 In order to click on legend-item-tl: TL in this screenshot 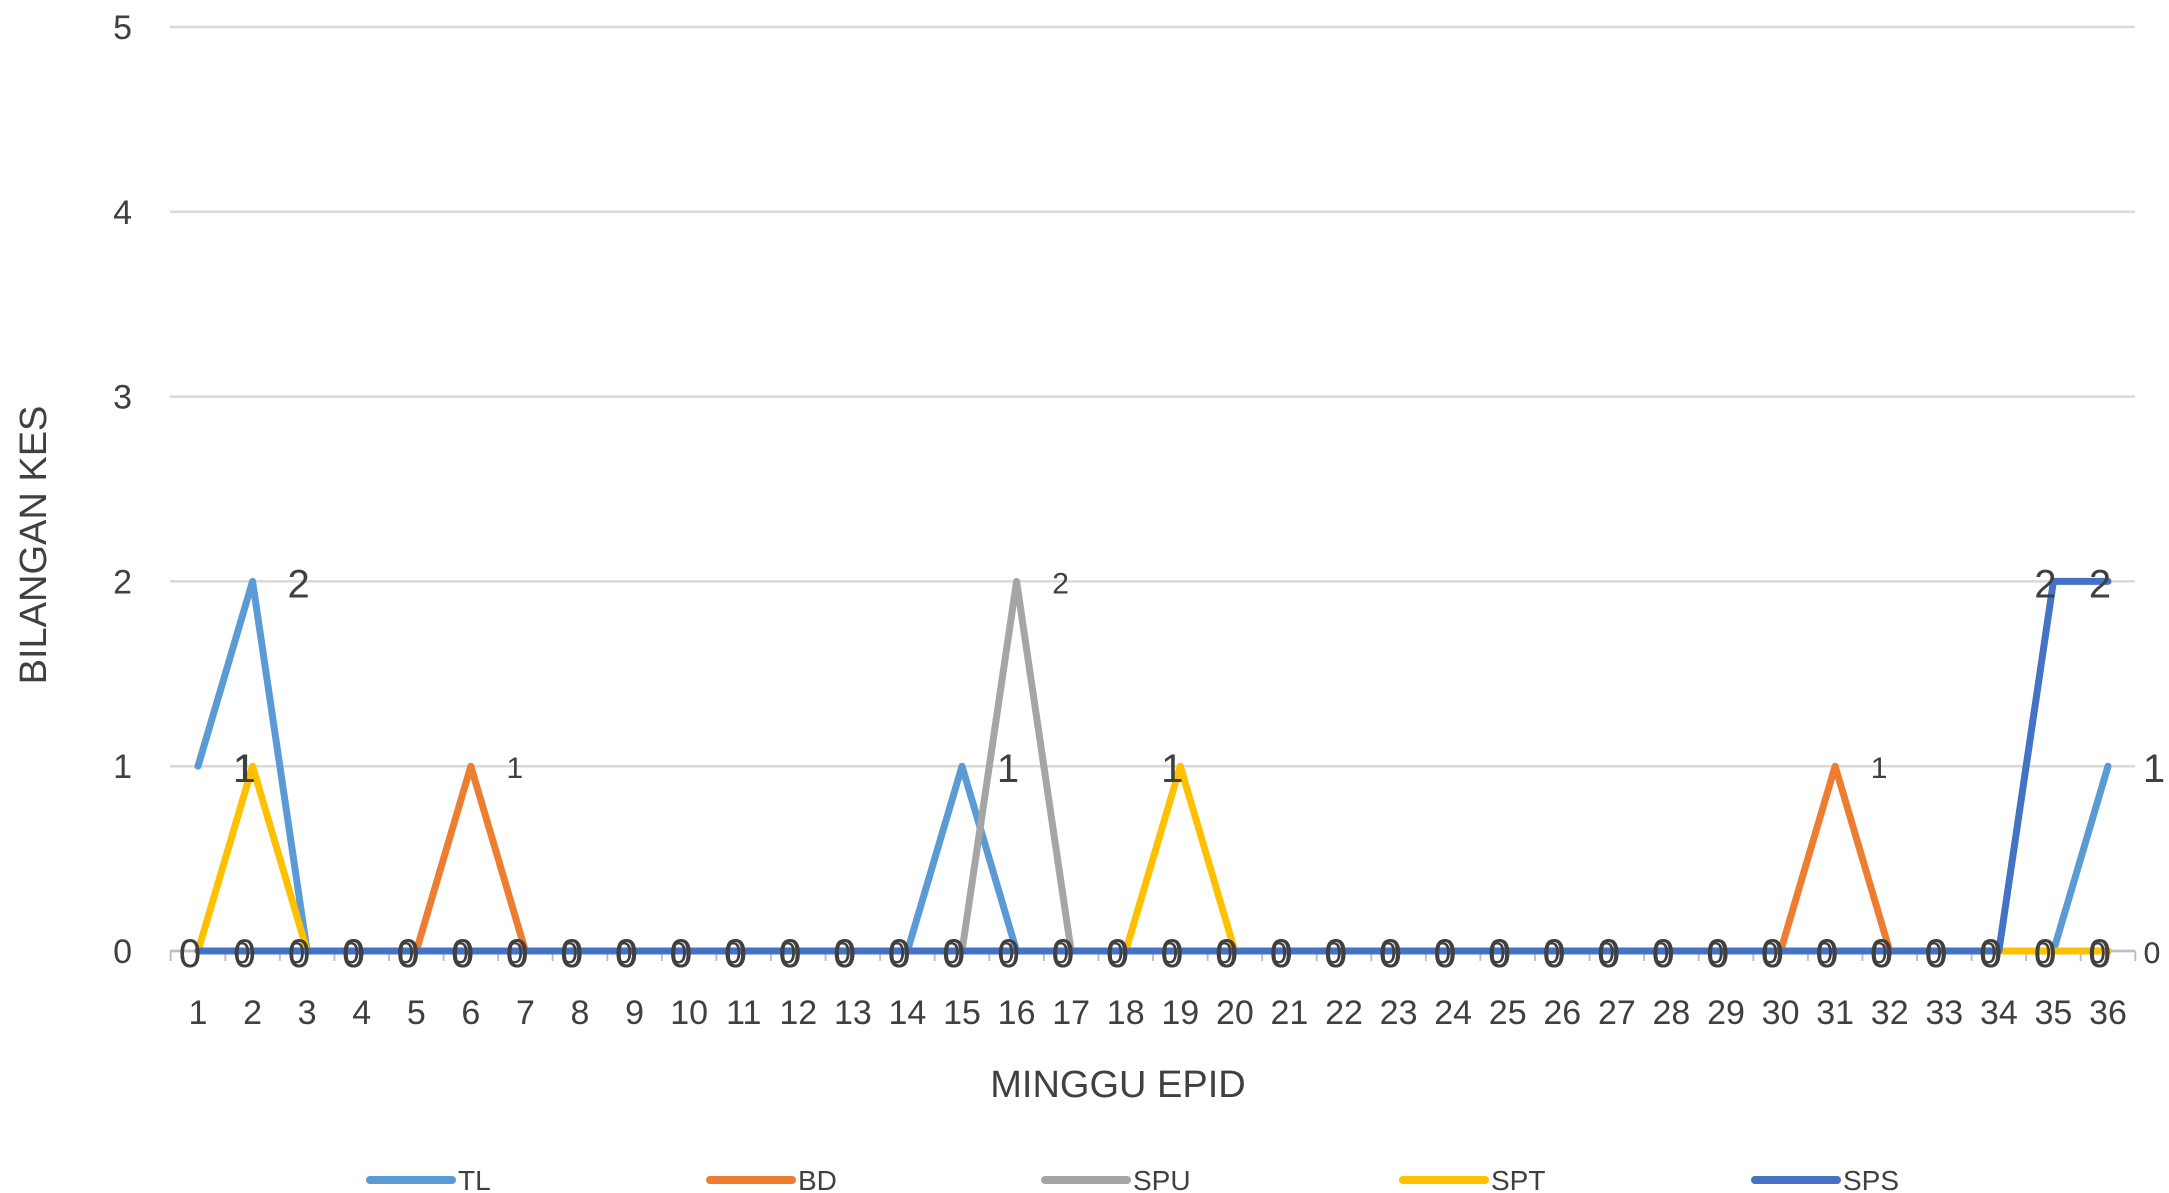, I will do `click(428, 1179)`.